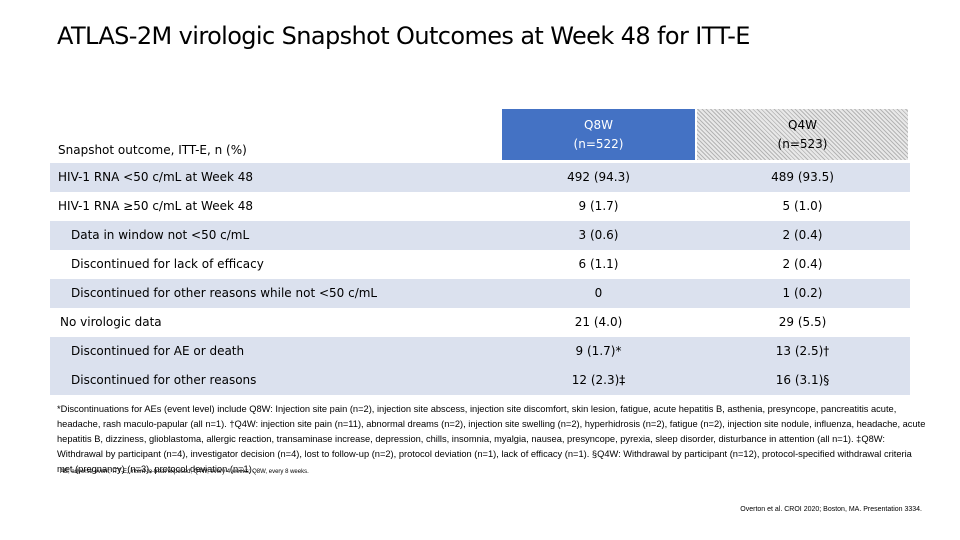 This screenshot has width=960, height=540. What do you see at coordinates (164, 380) in the screenshot?
I see `row-label: Discontinued for other reasons` at bounding box center [164, 380].